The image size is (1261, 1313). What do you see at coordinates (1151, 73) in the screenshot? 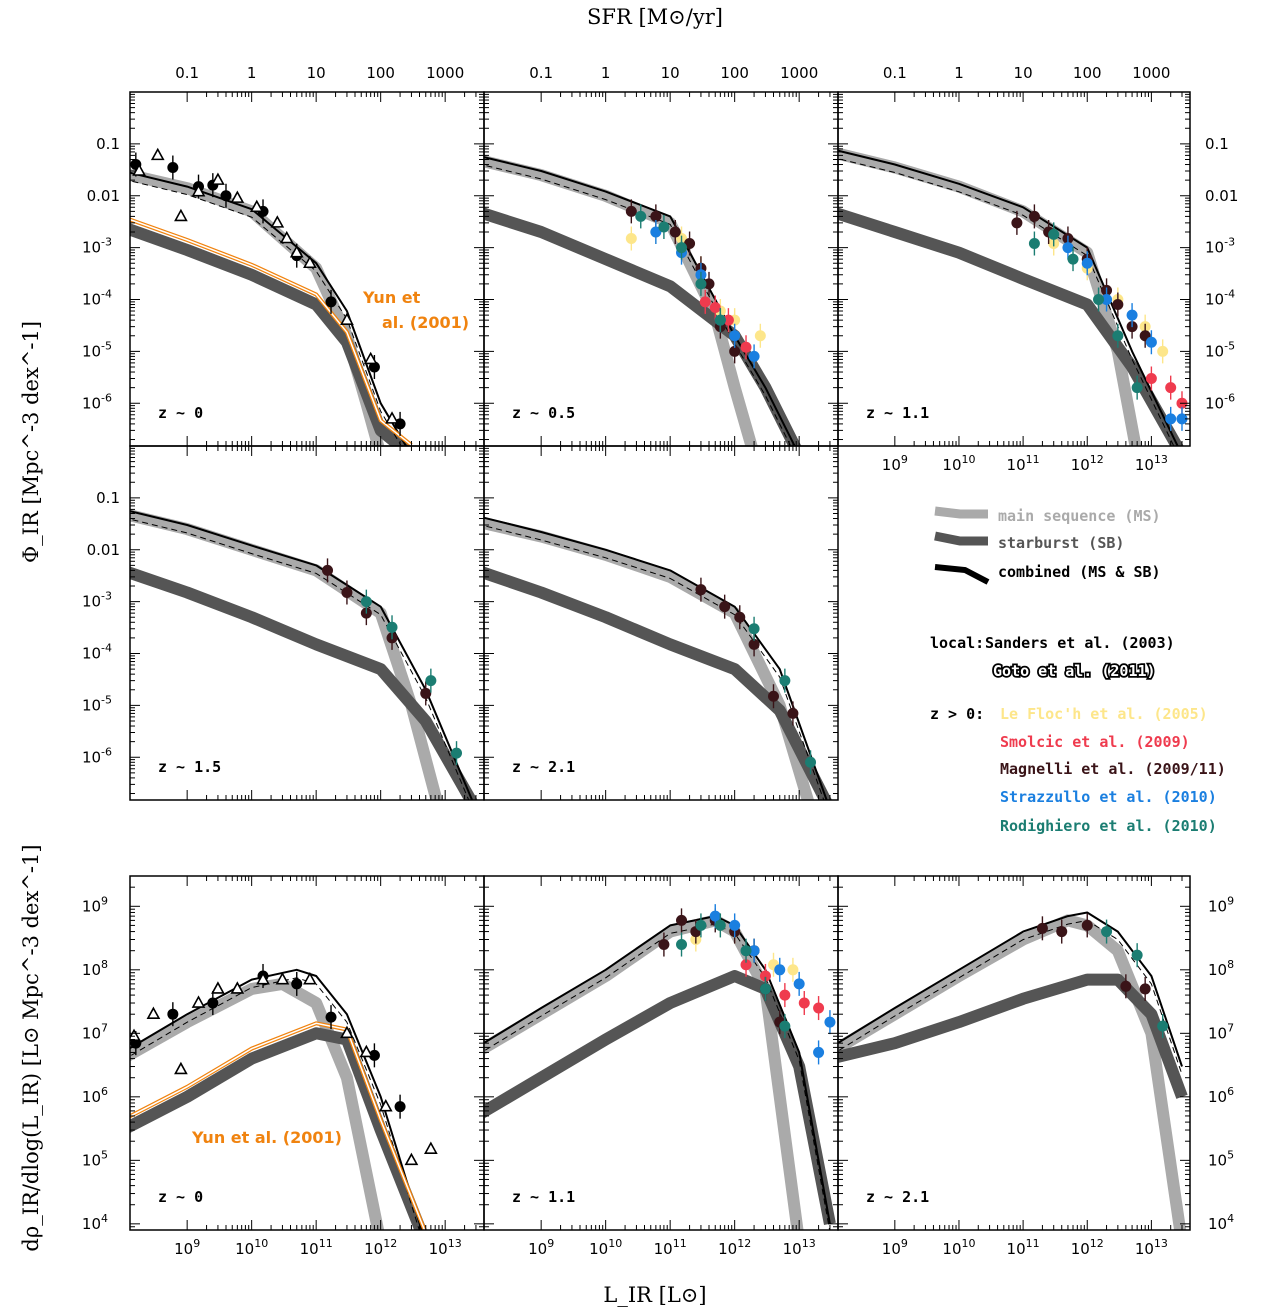
I see `sfr-tick-label: 1000` at bounding box center [1151, 73].